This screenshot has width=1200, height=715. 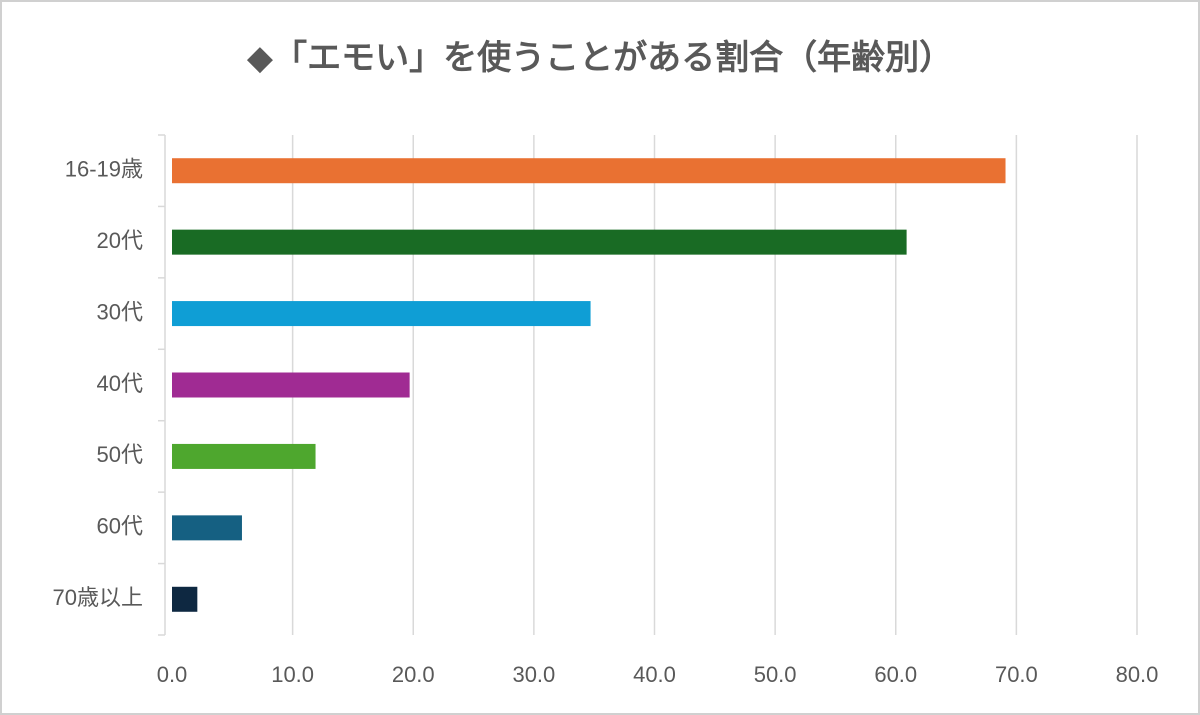 I want to click on x-tick-label: 70.0, so click(x=1016, y=674).